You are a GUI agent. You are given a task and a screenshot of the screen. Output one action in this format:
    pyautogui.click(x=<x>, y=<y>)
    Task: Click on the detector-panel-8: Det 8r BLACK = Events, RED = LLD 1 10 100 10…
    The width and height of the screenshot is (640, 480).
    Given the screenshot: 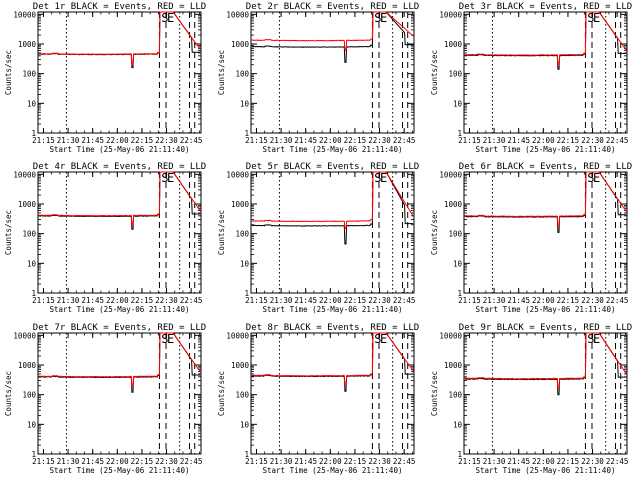 What is the action you would take?
    pyautogui.click(x=318, y=399)
    